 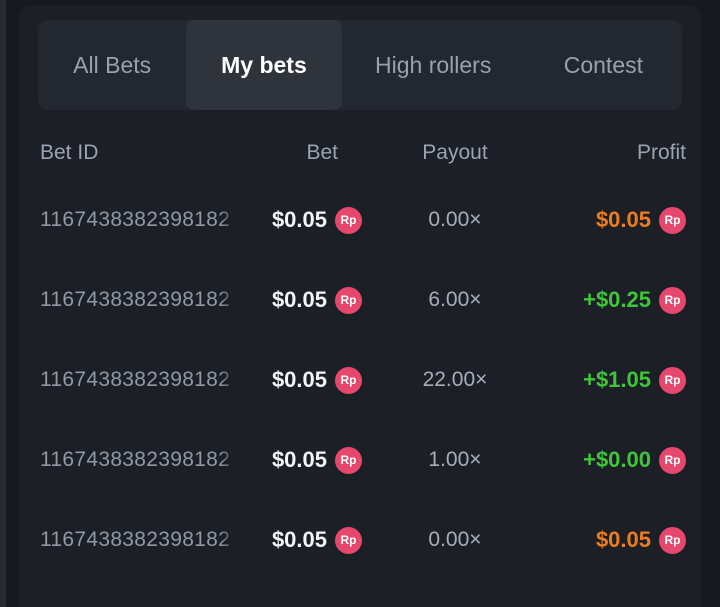 I want to click on header-bet: Bet, so click(x=322, y=152).